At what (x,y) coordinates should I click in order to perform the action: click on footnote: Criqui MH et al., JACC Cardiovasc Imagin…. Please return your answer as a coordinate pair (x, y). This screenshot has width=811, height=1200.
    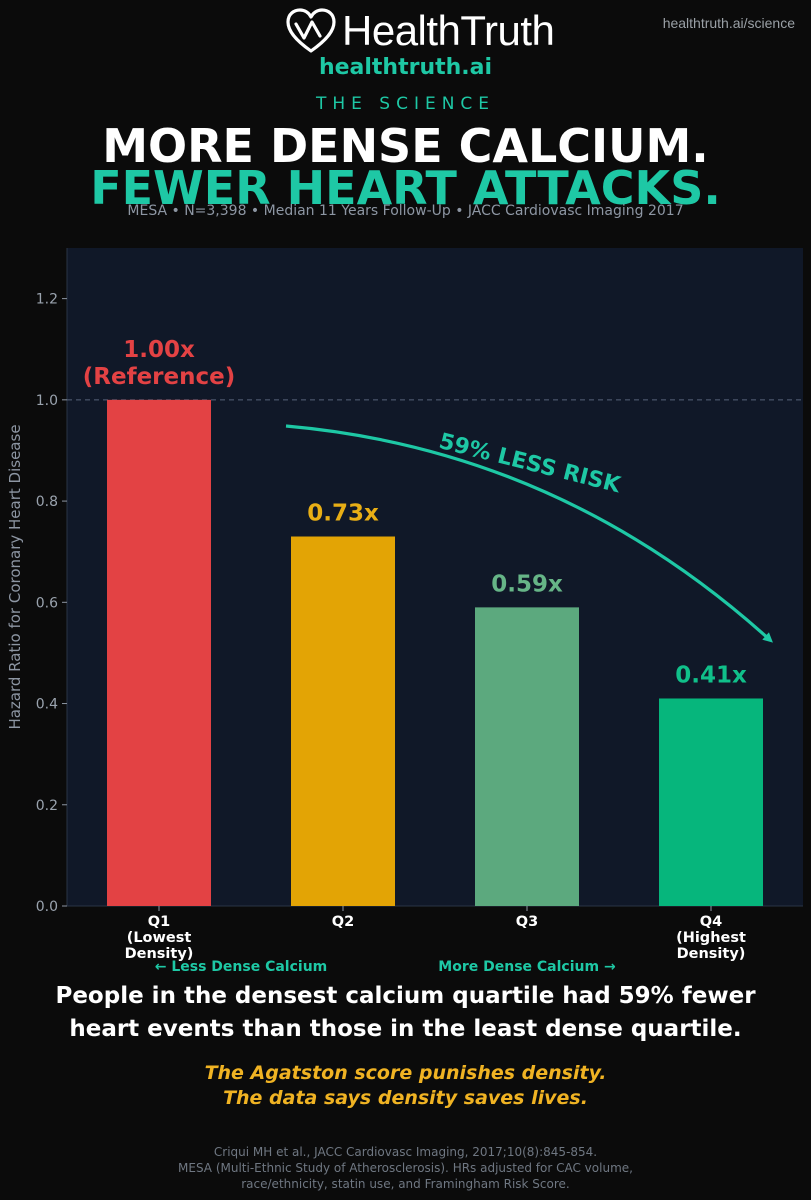
    Looking at the image, I should click on (405, 1168).